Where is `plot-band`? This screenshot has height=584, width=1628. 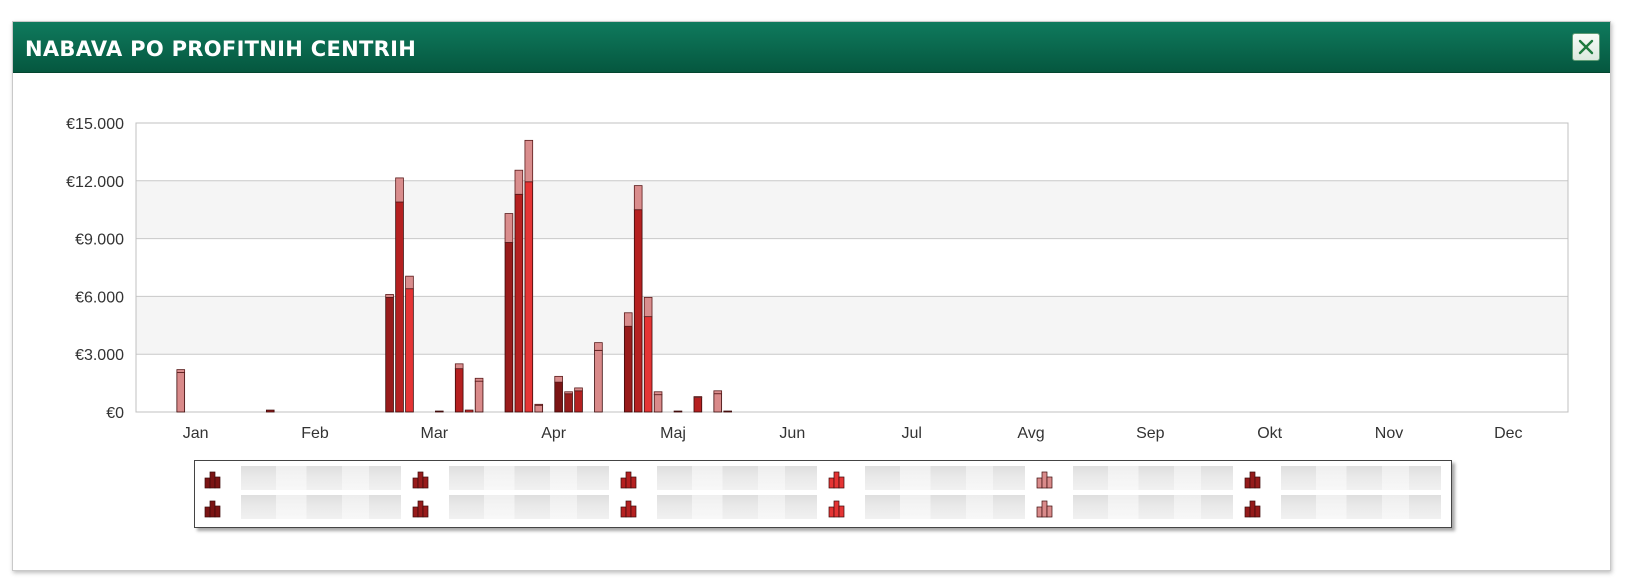
plot-band is located at coordinates (852, 325).